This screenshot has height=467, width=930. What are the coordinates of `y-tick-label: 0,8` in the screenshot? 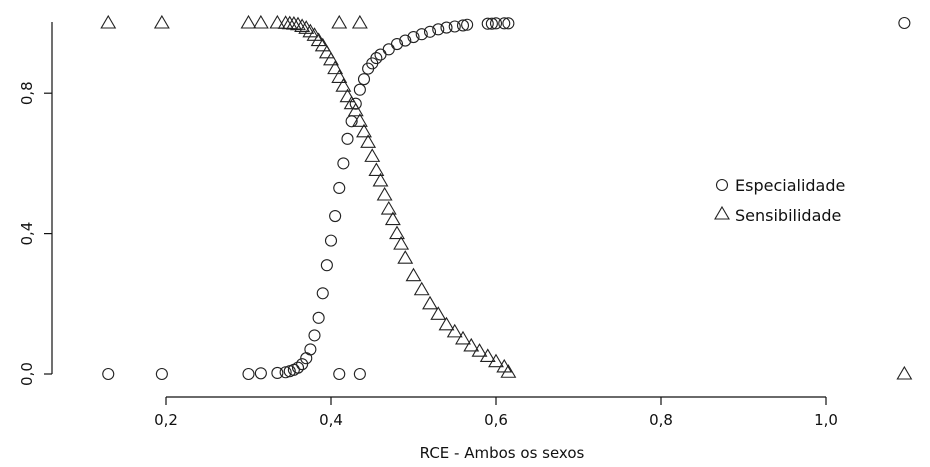 It's located at (27, 93).